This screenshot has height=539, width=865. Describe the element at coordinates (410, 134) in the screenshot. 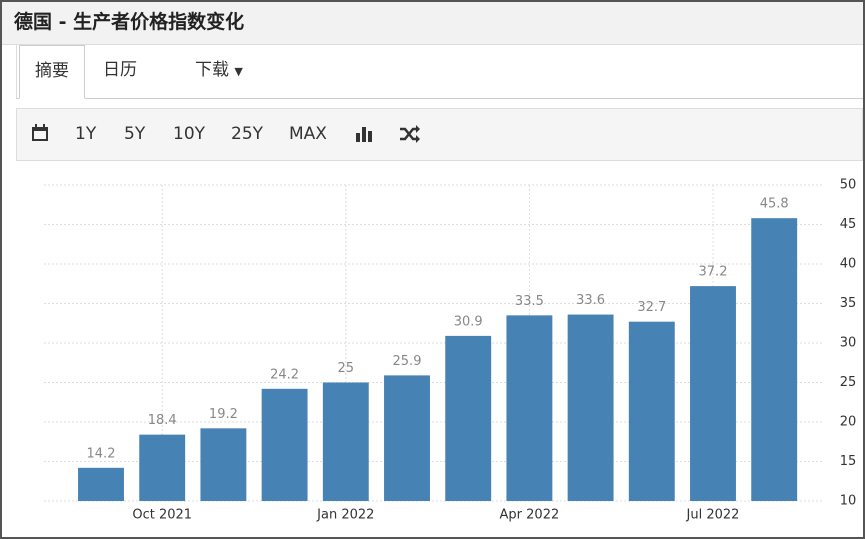

I see `shuffle-icon` at that location.